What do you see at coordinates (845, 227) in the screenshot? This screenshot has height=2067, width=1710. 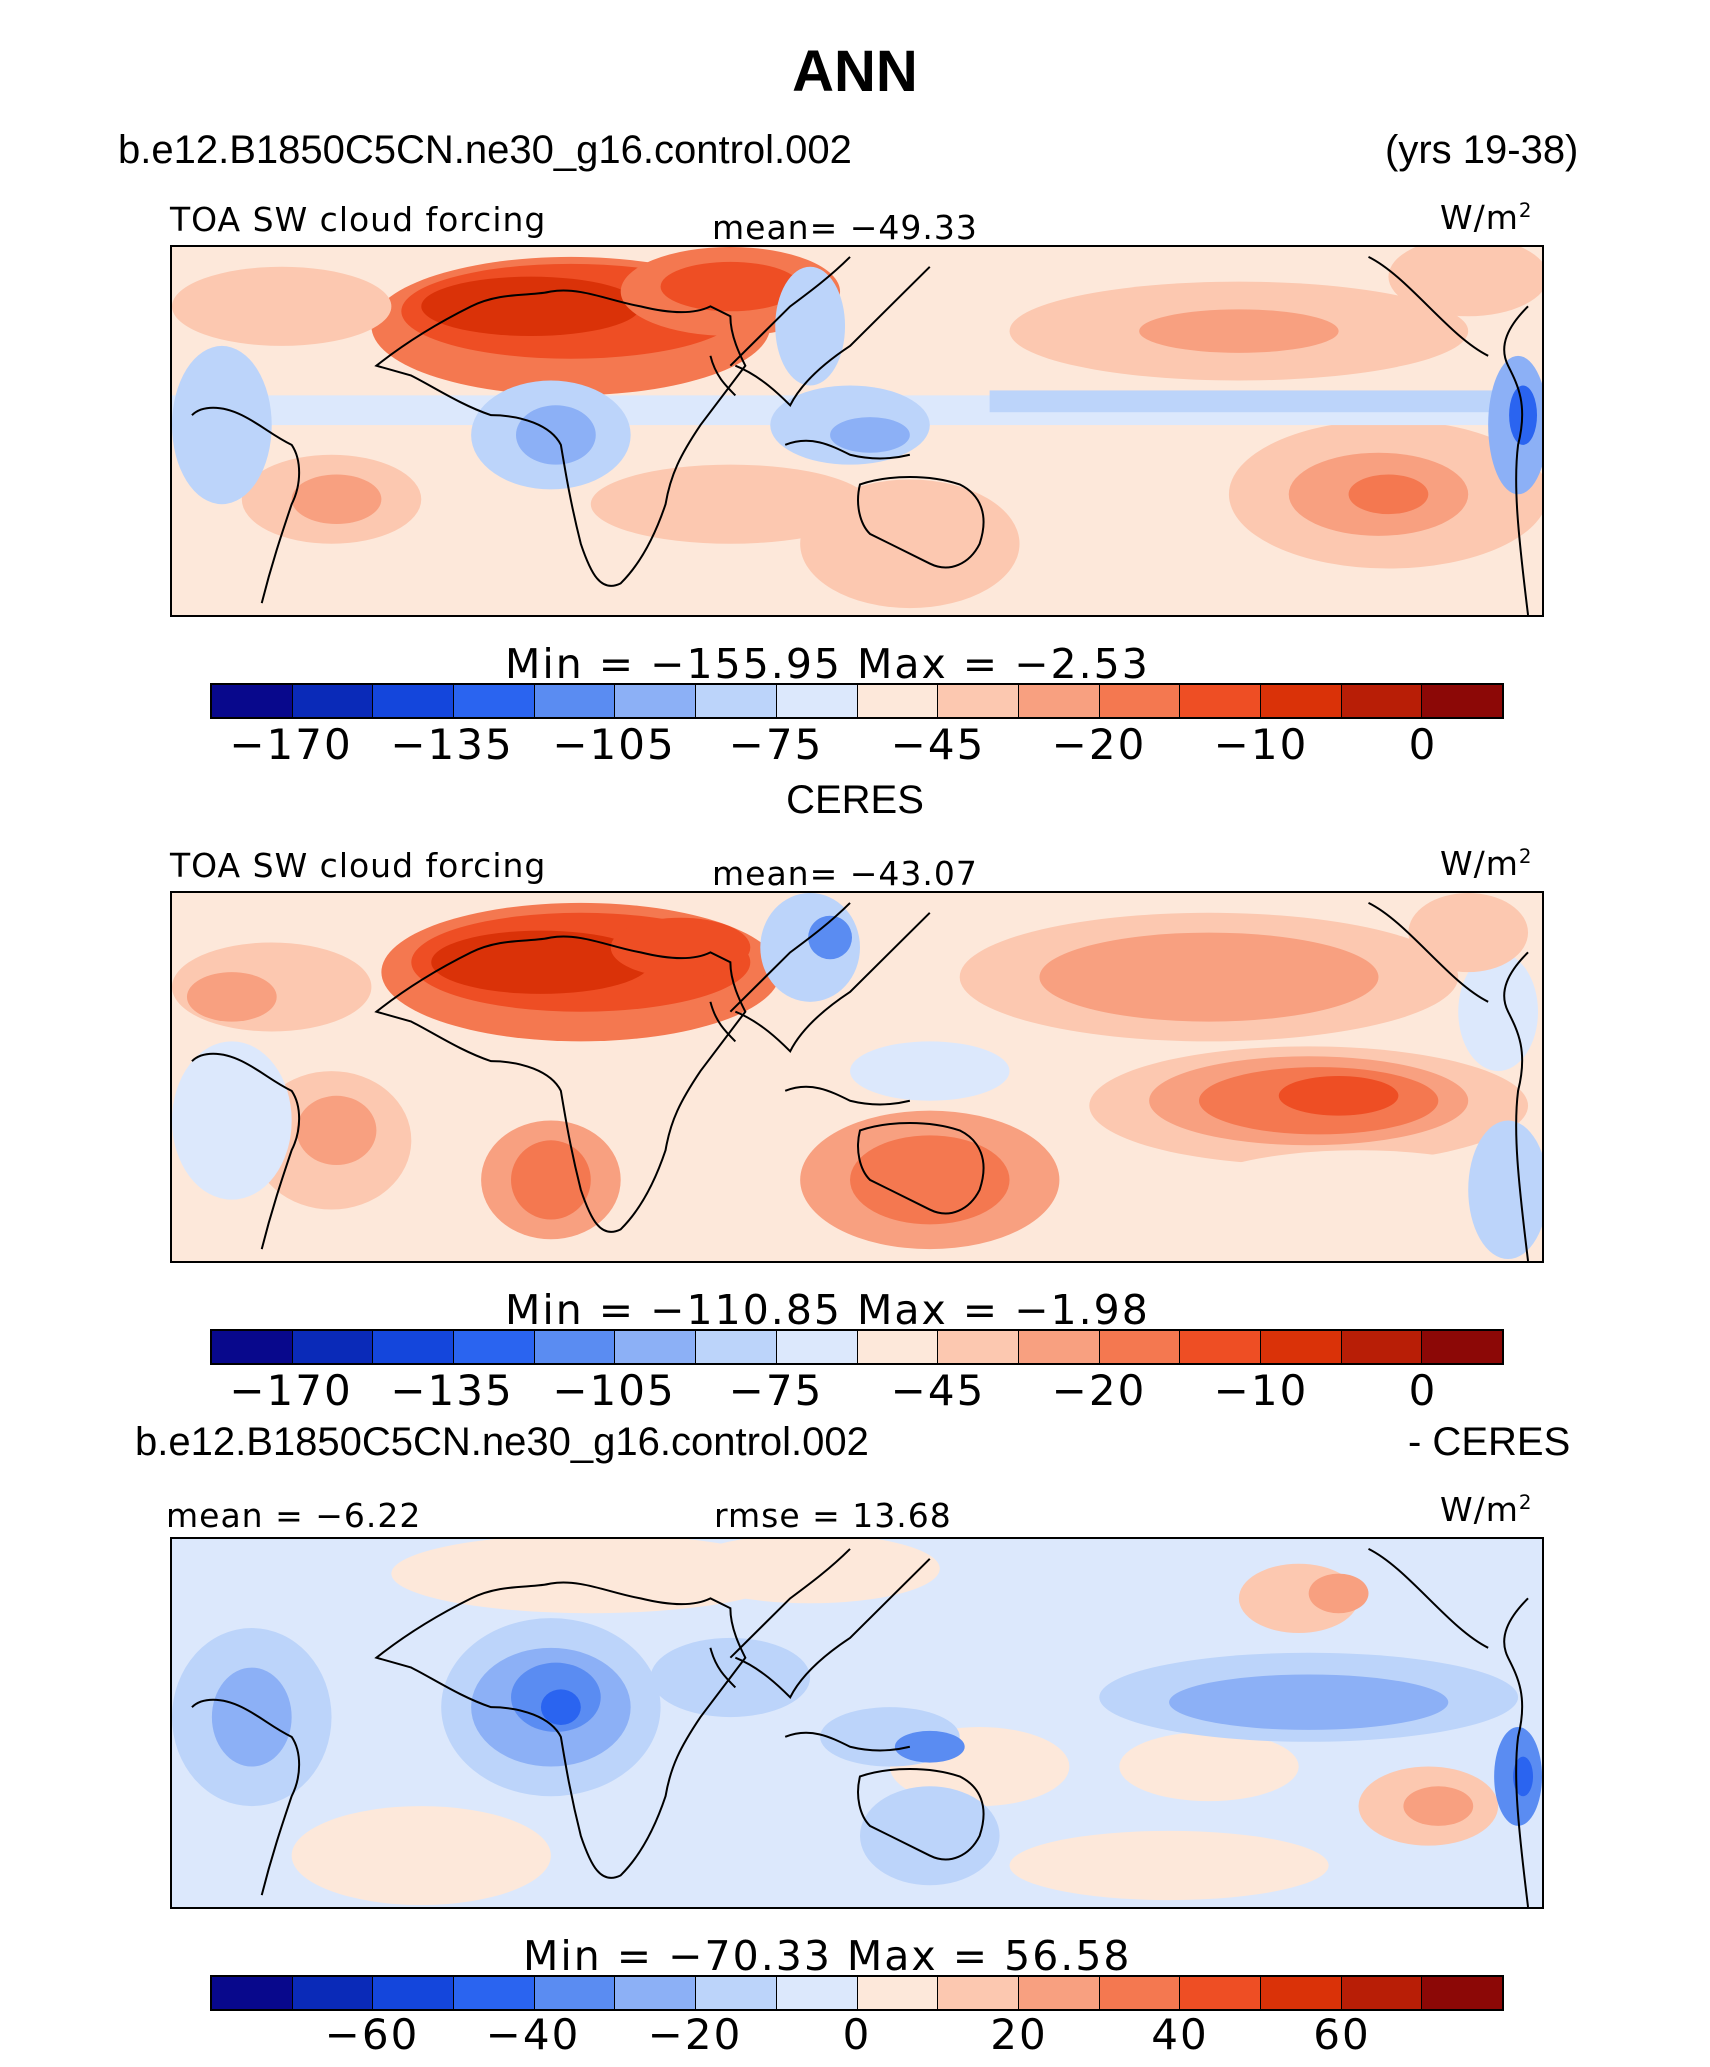 I see `mean-label: mean= −49.33` at bounding box center [845, 227].